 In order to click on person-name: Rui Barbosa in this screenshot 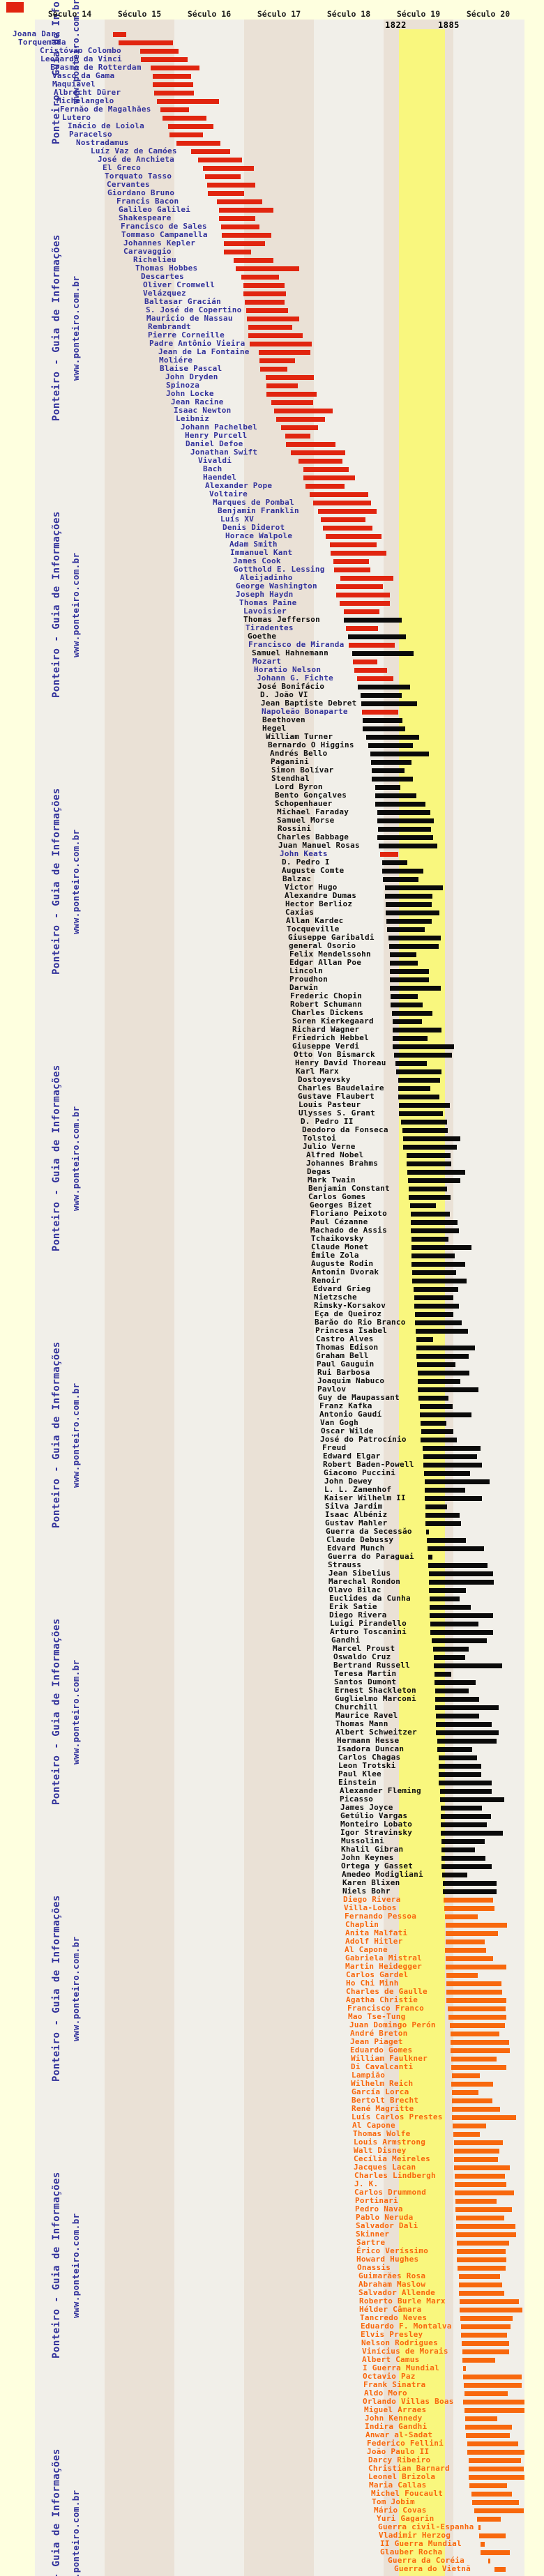, I will do `click(343, 1373)`.